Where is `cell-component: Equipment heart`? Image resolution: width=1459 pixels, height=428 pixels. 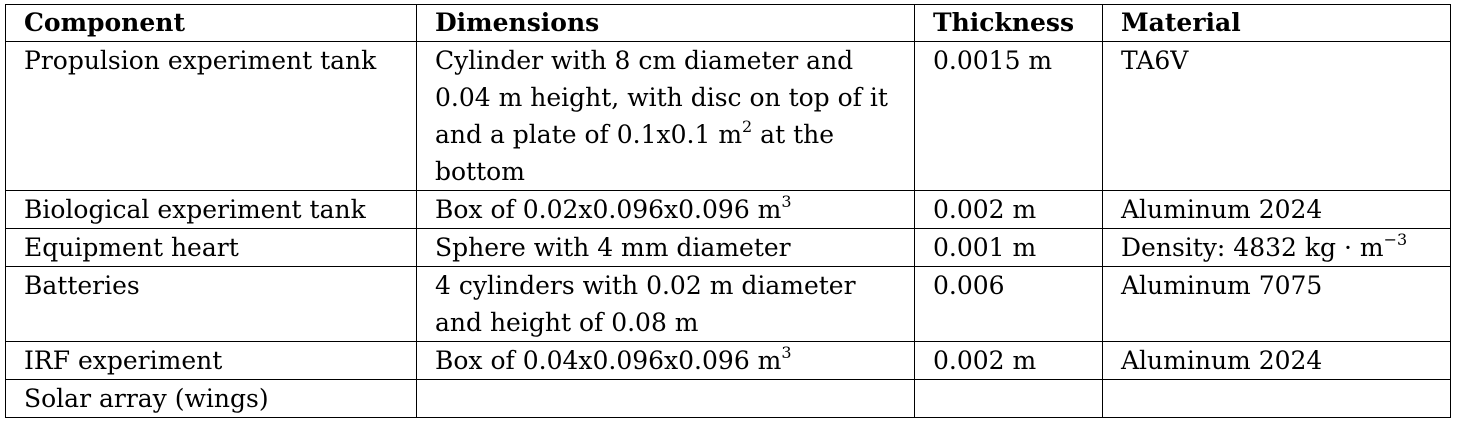
cell-component: Equipment heart is located at coordinates (211, 247).